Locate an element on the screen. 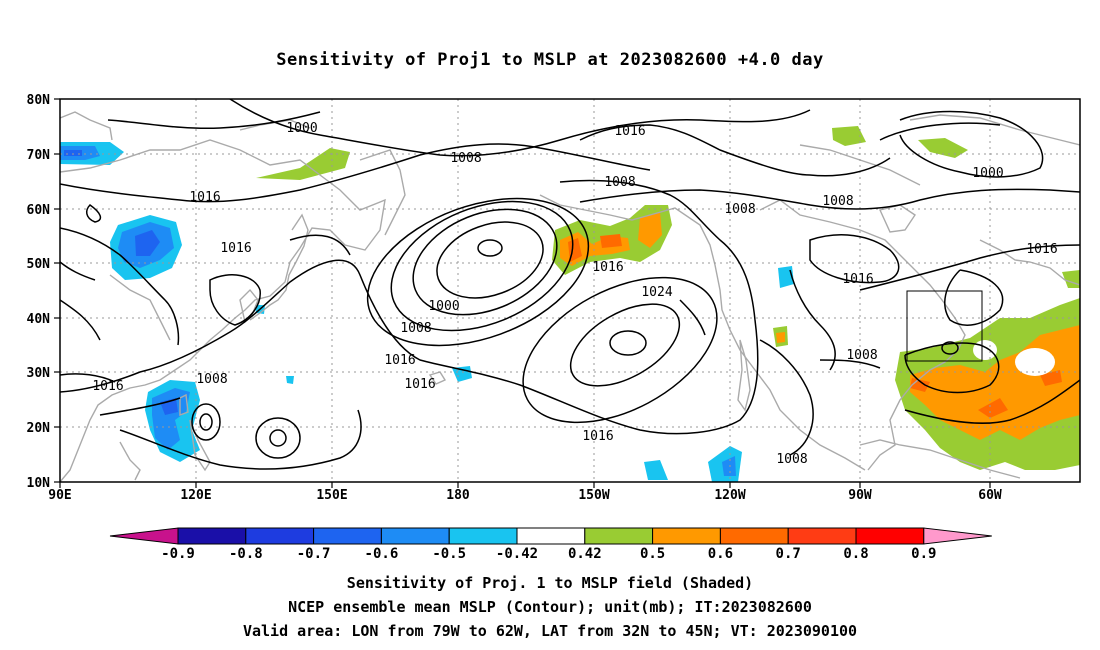 This screenshot has height=650, width=1100. lon-label: 90E is located at coordinates (59, 495).